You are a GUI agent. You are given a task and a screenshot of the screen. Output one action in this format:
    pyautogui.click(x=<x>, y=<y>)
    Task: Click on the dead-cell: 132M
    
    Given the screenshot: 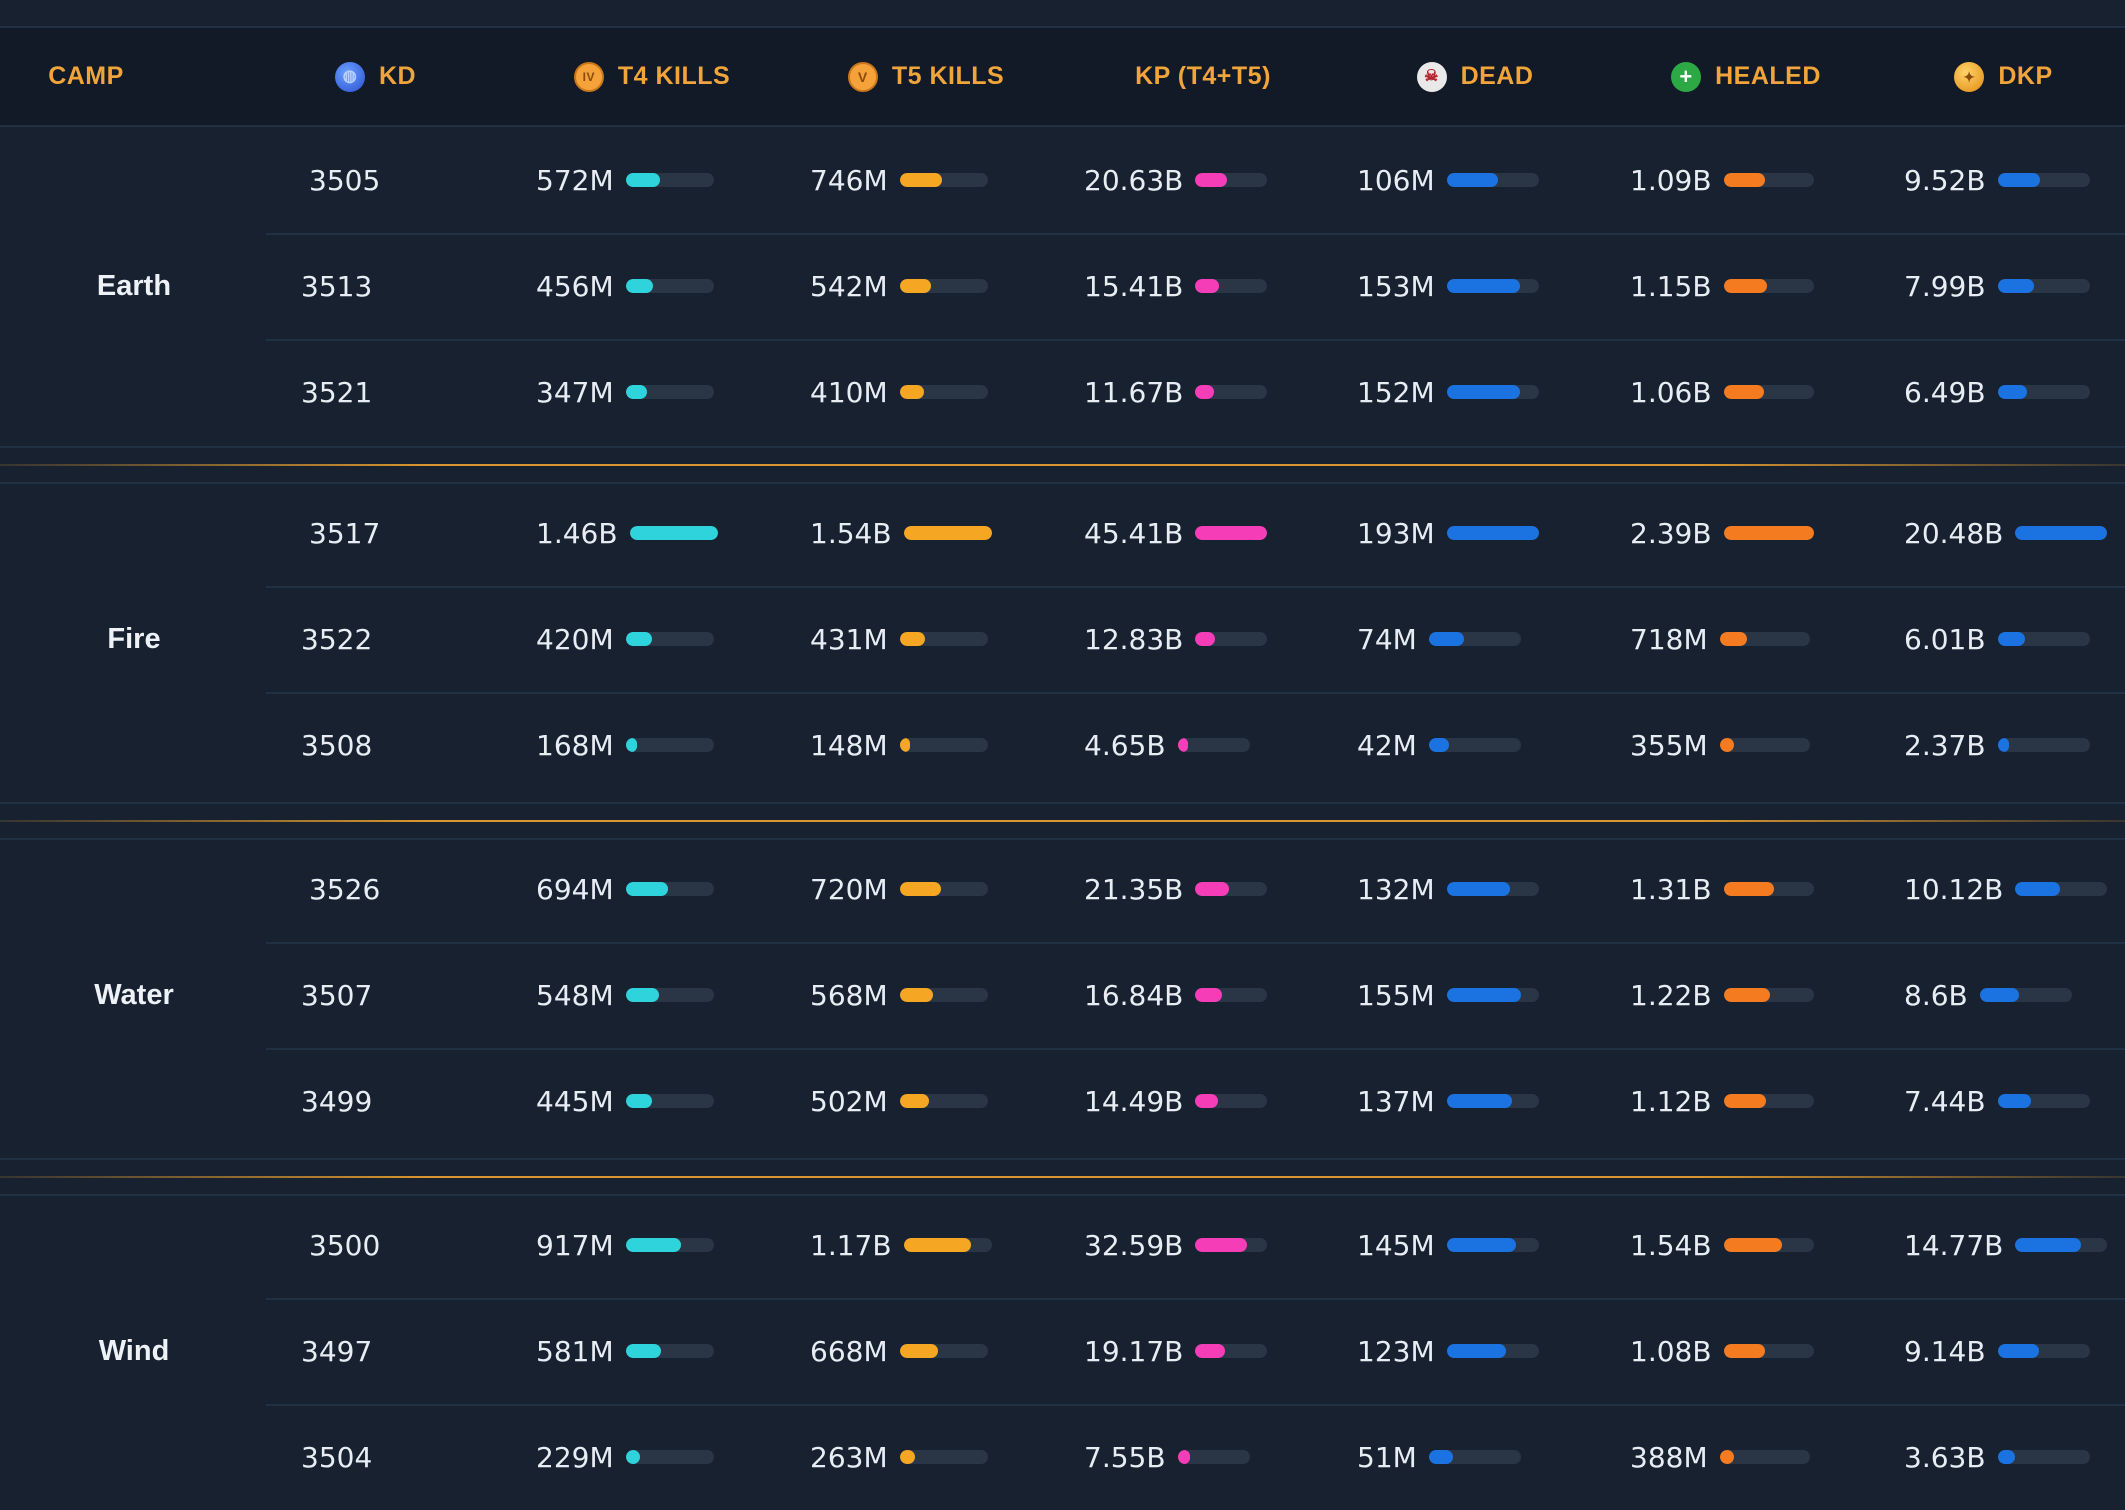 What is the action you would take?
    pyautogui.click(x=1448, y=889)
    